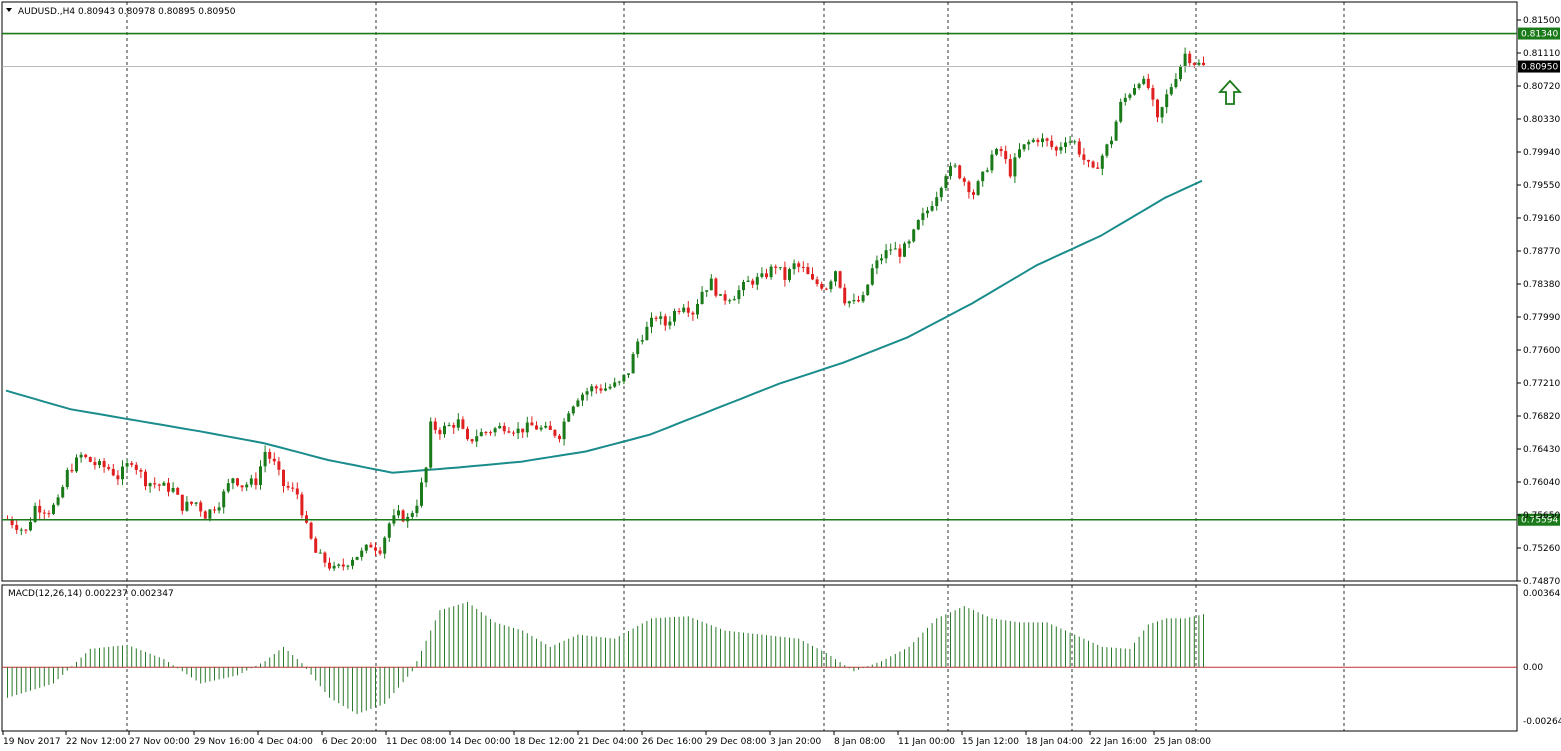 The width and height of the screenshot is (1561, 751). Describe the element at coordinates (224, 742) in the screenshot. I see `time-tick-label: 29 Nov 16:00` at that location.